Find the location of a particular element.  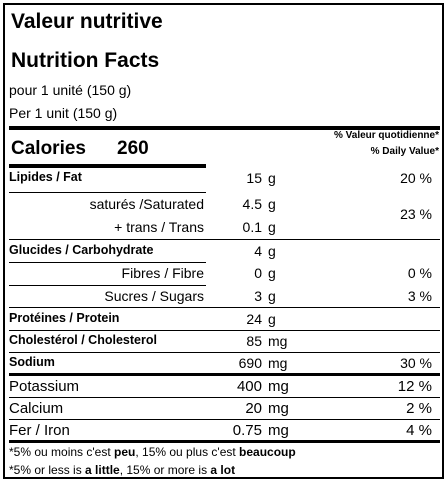

trans-quantity: 0.1 is located at coordinates (252, 227).